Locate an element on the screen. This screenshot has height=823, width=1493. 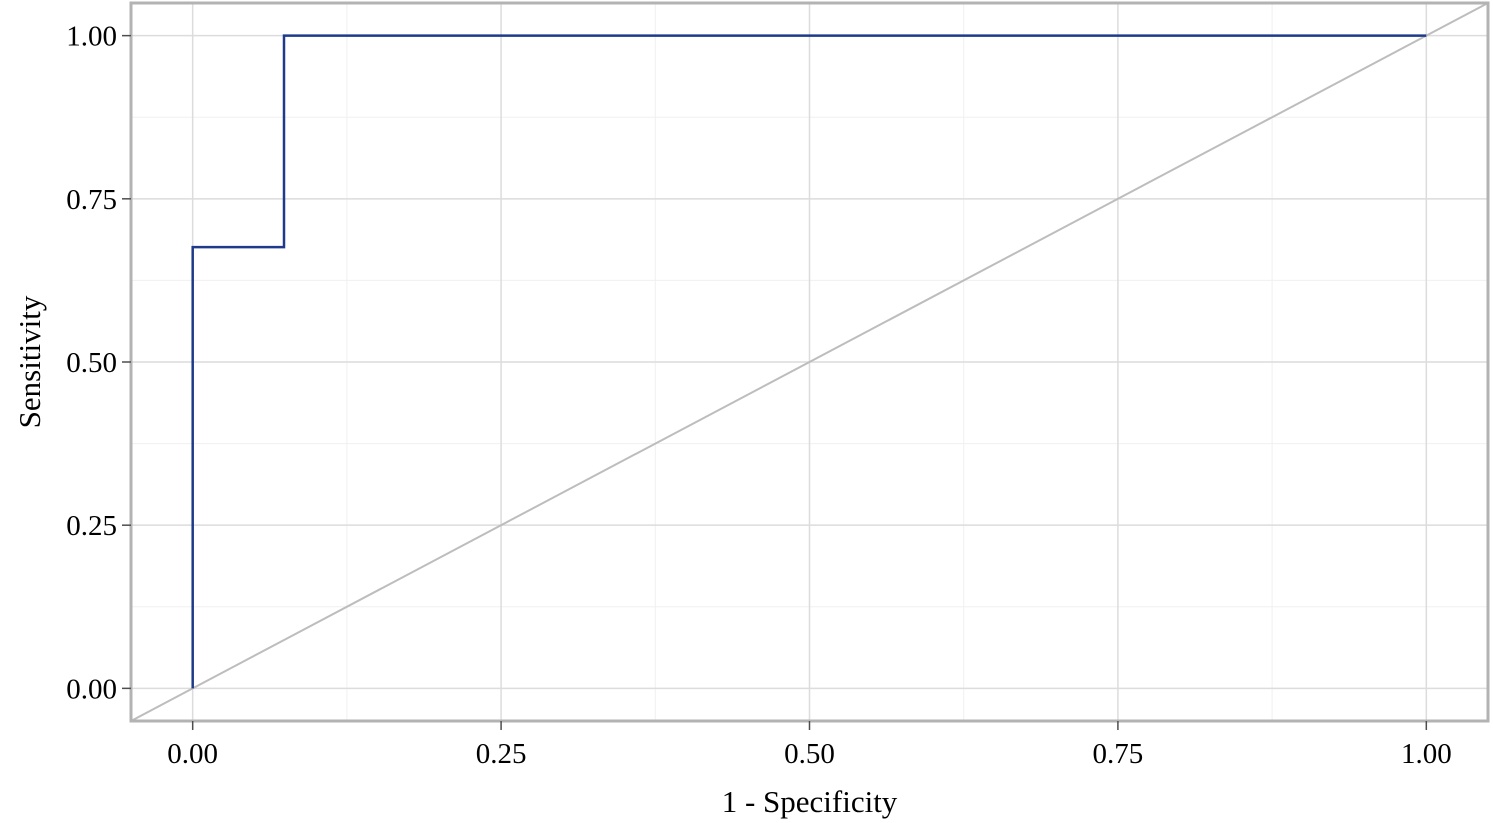
x-tick-label: 0.50 is located at coordinates (809, 754).